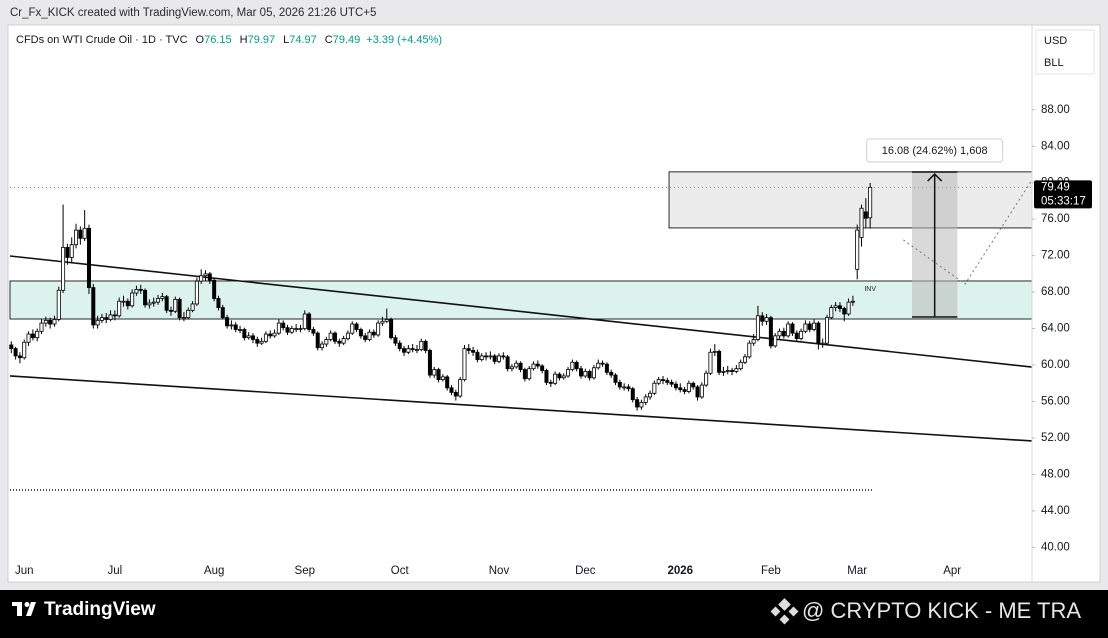 Image resolution: width=1108 pixels, height=638 pixels. I want to click on icon-part, so click(775, 611).